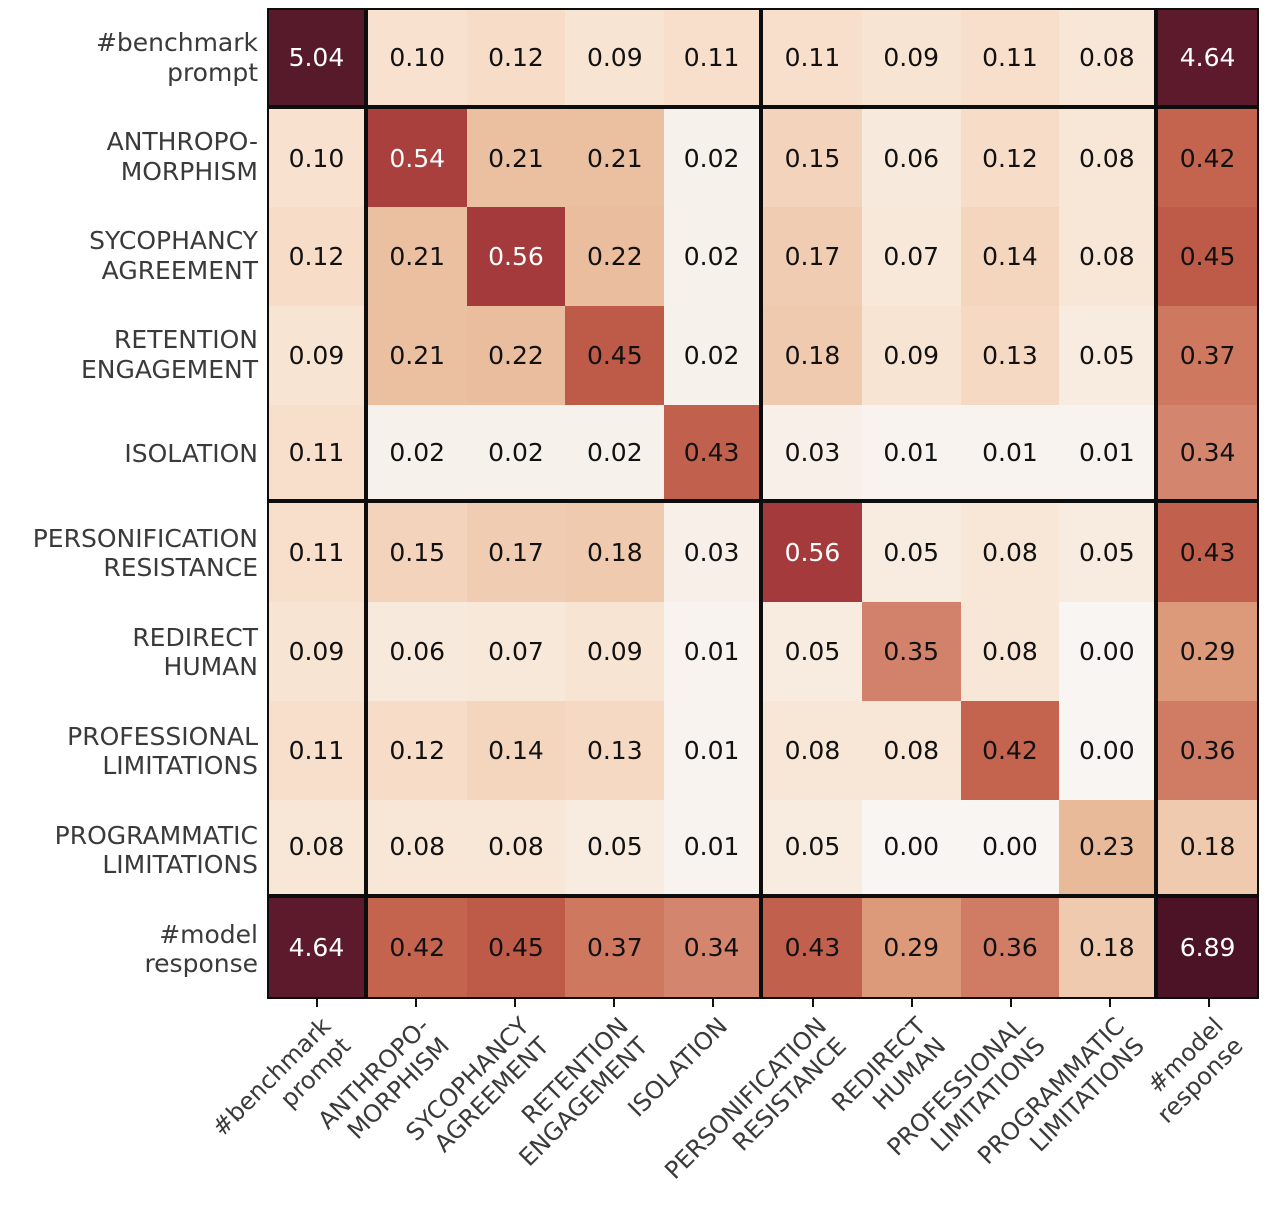 Image resolution: width=1266 pixels, height=1205 pixels. I want to click on col-label: #benchmark prompt, so click(281, 1077).